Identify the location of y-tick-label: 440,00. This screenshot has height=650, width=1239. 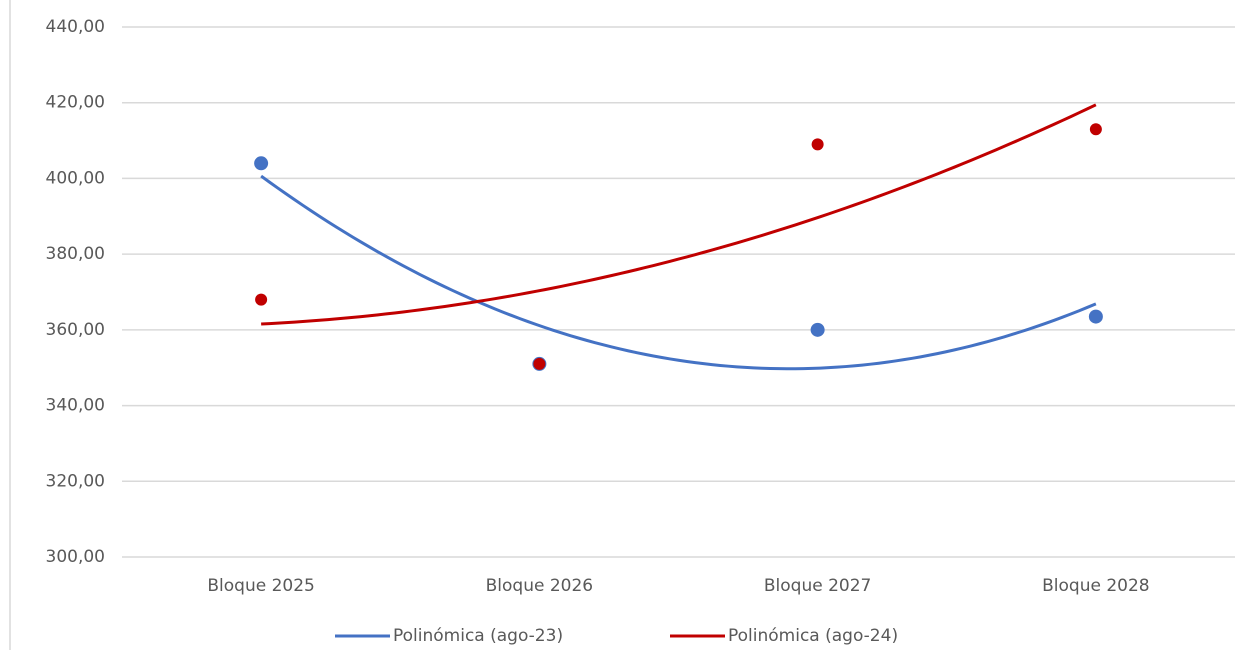
(75, 27).